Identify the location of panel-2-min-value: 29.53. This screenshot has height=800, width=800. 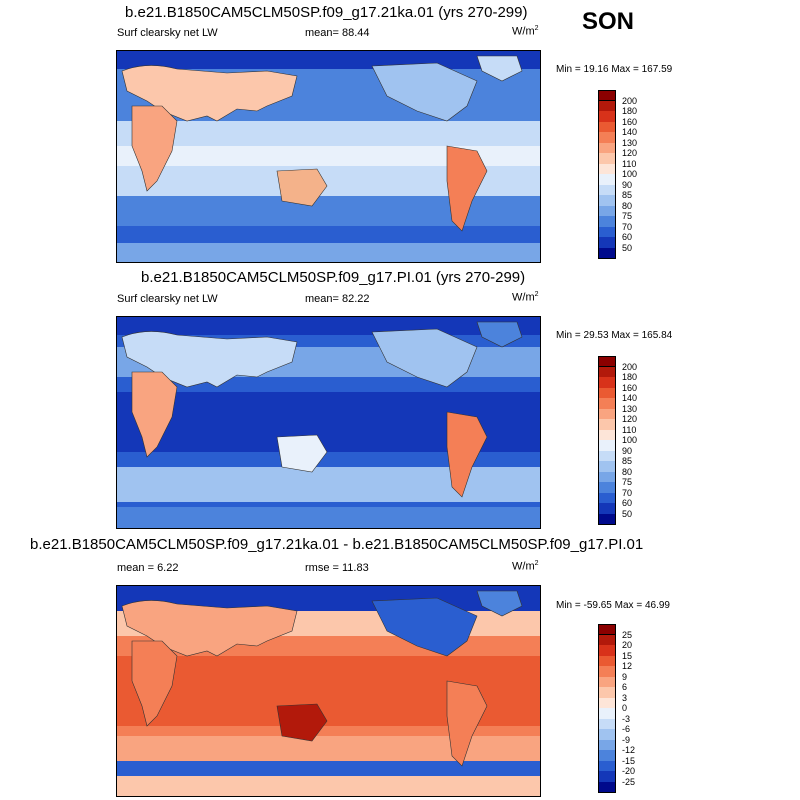
(596, 335).